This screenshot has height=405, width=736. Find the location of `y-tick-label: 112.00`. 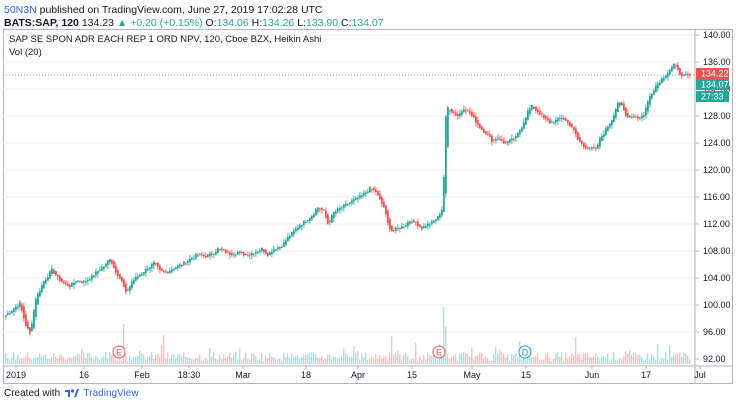

y-tick-label: 112.00 is located at coordinates (716, 224).